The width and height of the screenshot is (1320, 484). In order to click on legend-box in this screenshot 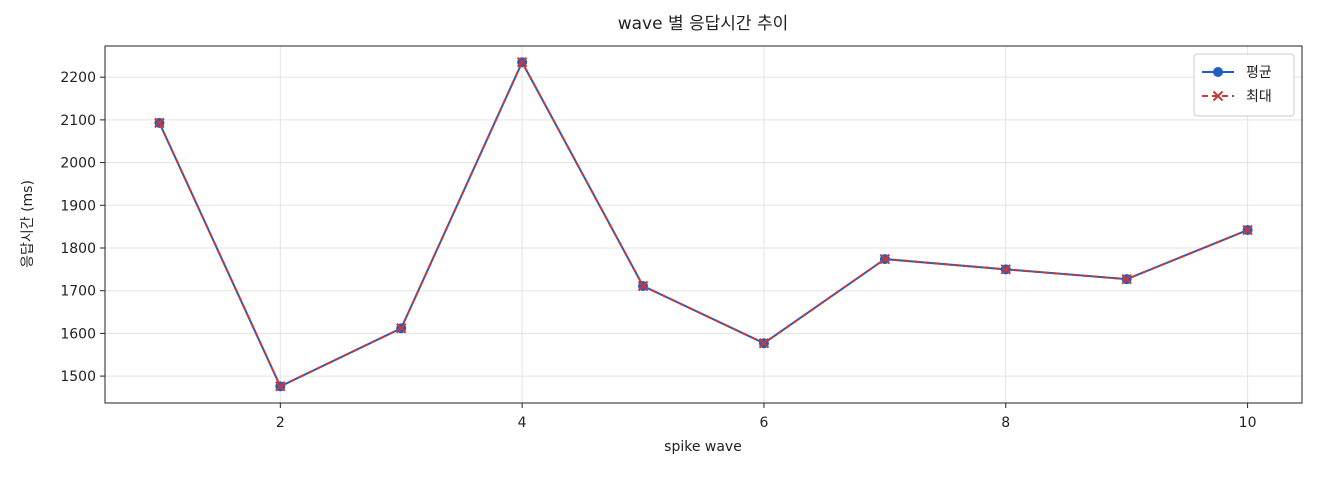, I will do `click(1244, 85)`.